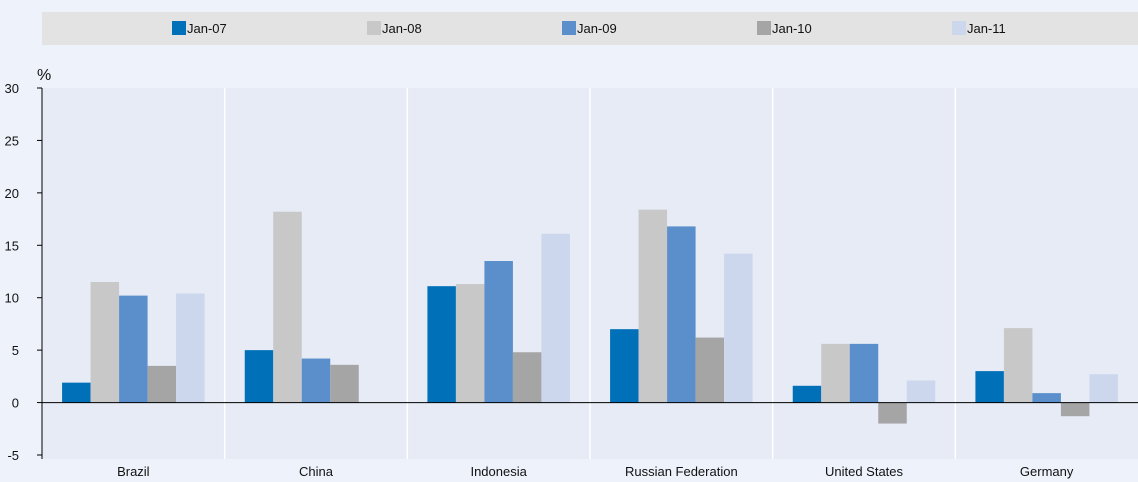  I want to click on bar-Jan-10-united-states, so click(892, 413).